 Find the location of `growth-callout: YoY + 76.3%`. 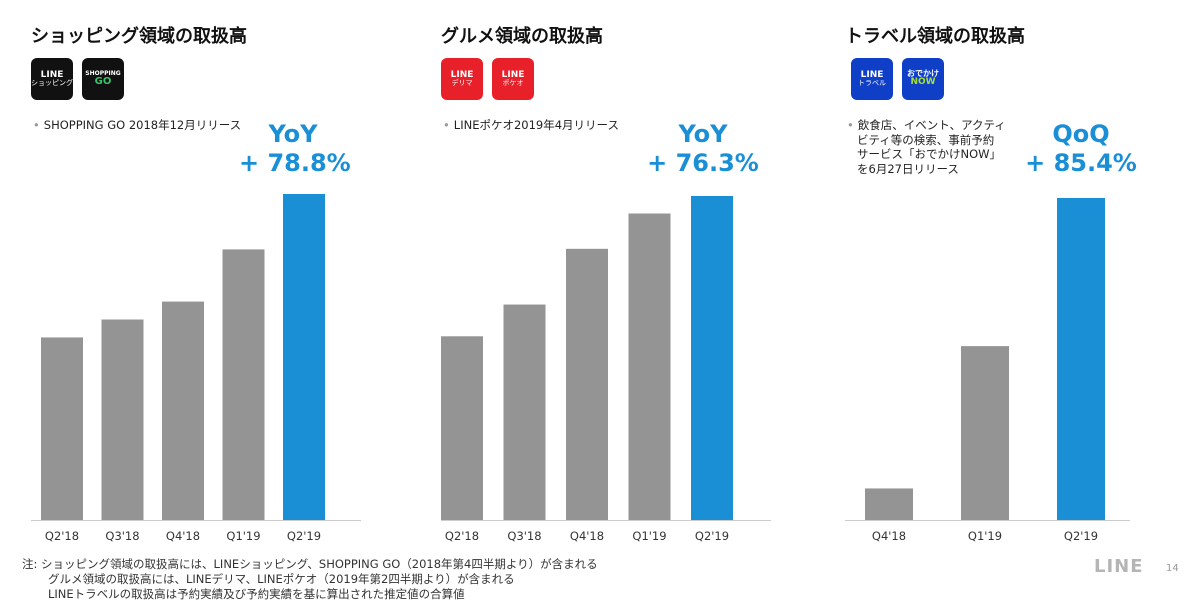

growth-callout: YoY + 76.3% is located at coordinates (703, 149).